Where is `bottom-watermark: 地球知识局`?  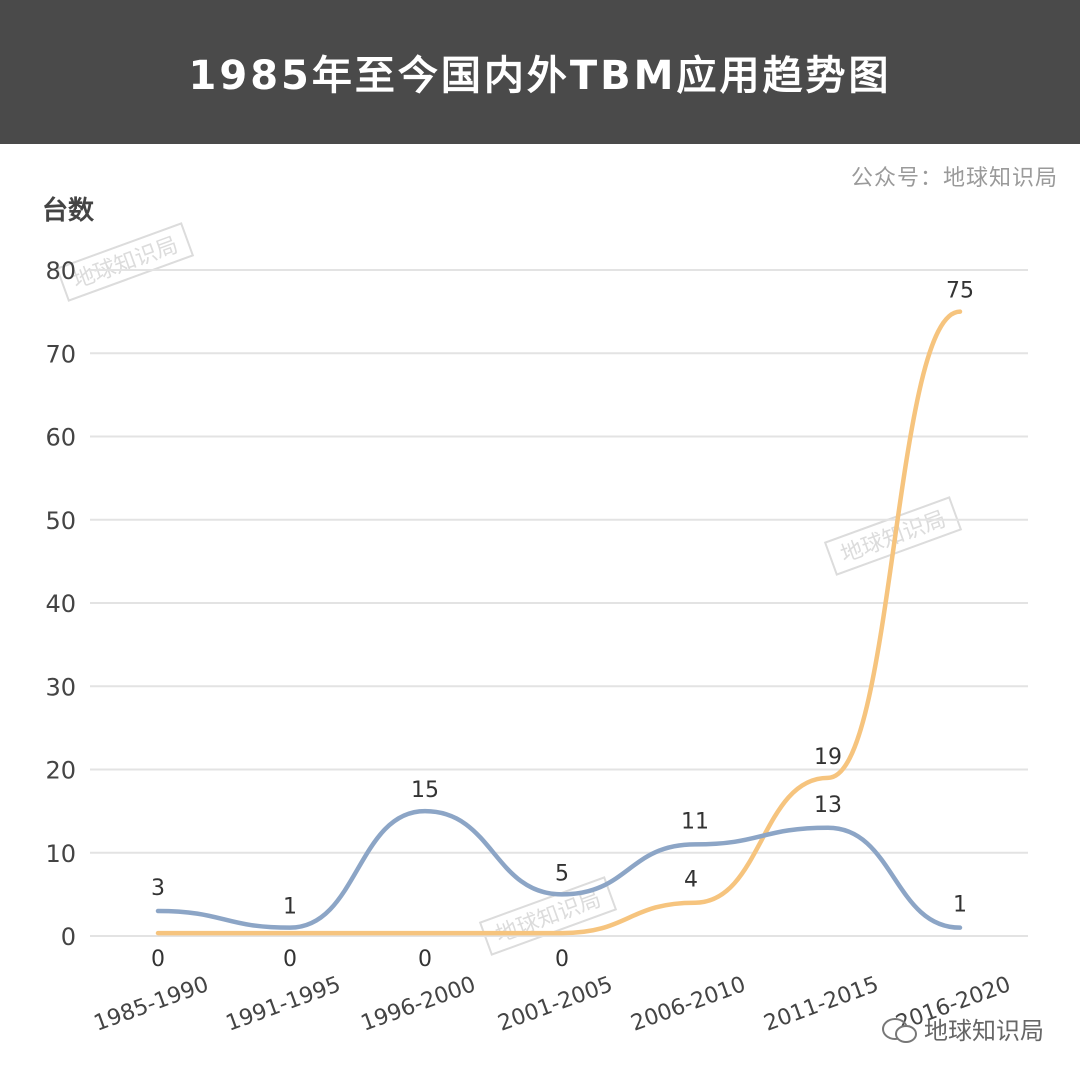
bottom-watermark: 地球知识局 is located at coordinates (963, 1028).